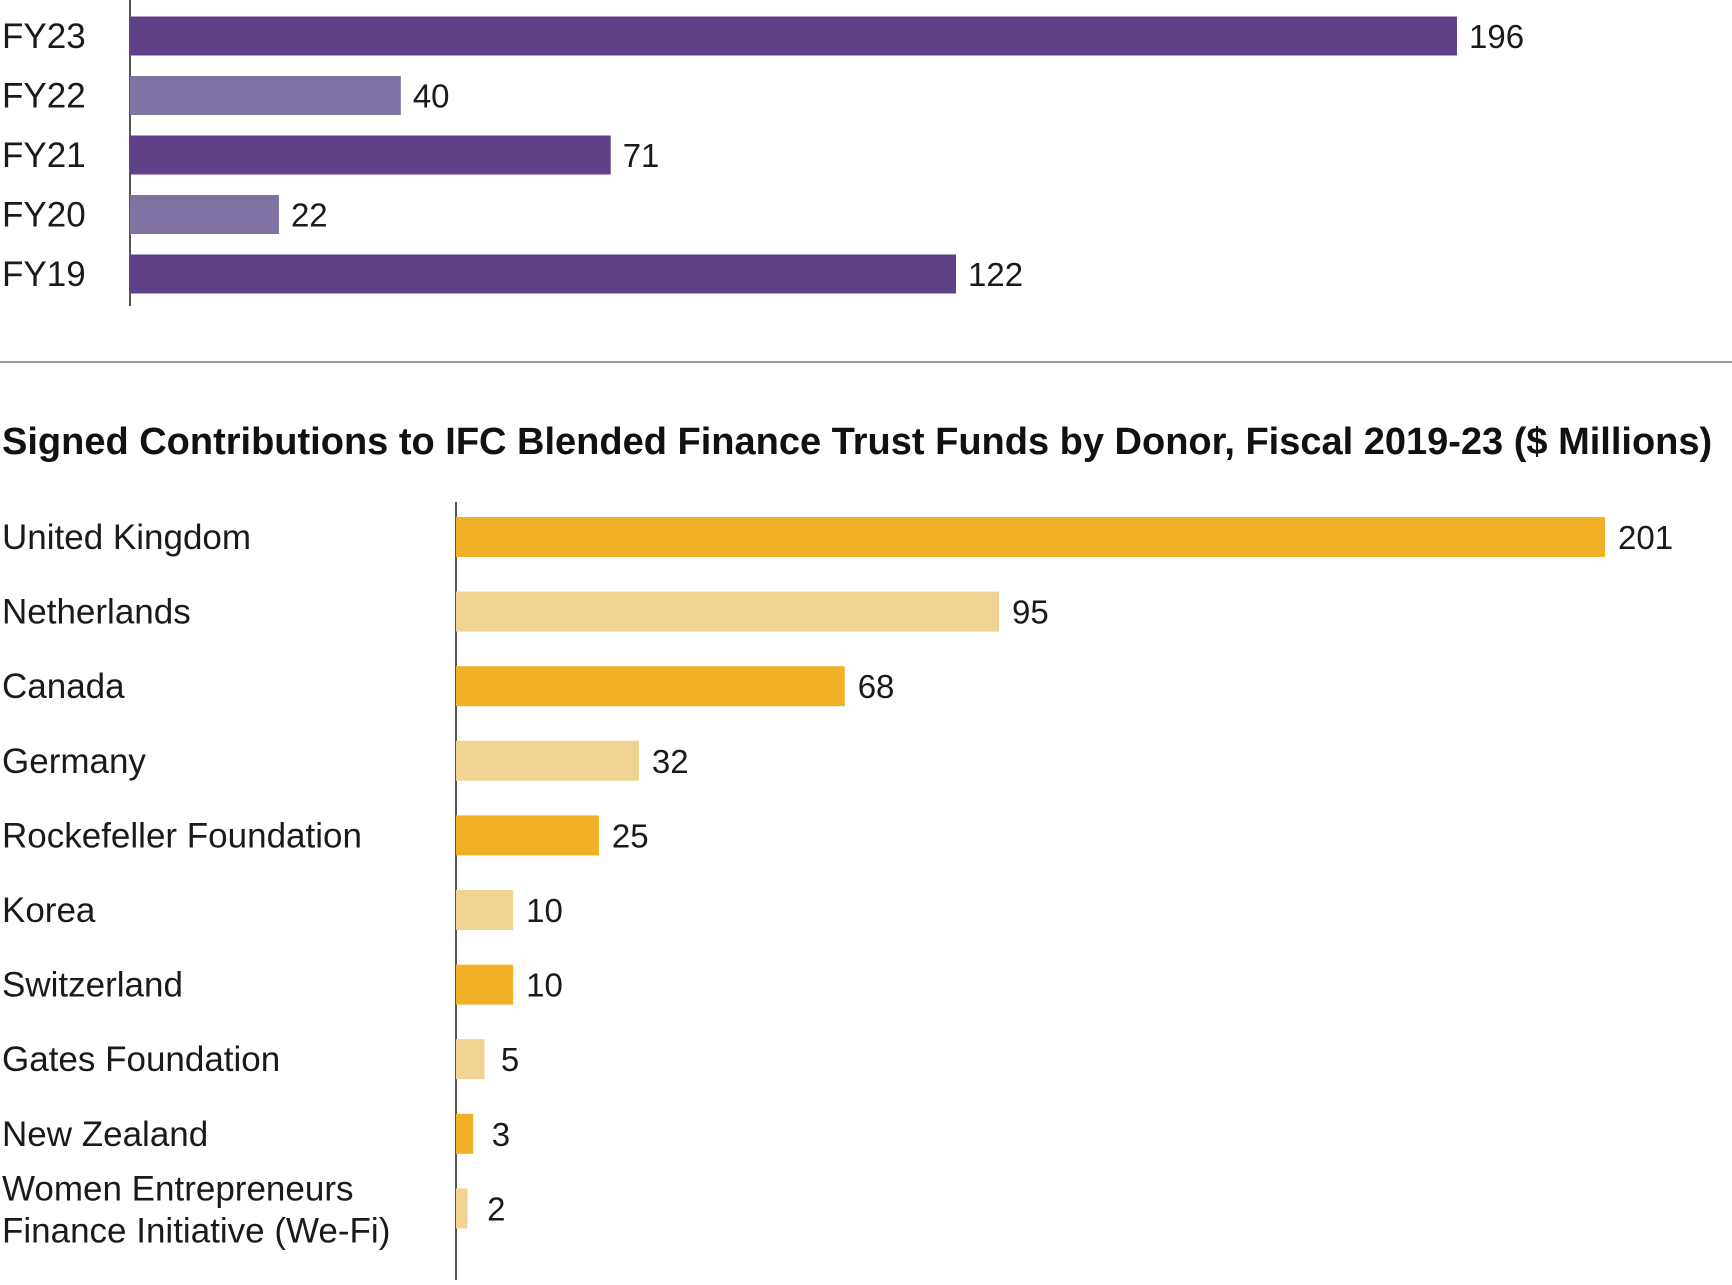 This screenshot has height=1285, width=1732. I want to click on bar-women-entrepreneurs-finance-initiative-we-fi, so click(462, 1208).